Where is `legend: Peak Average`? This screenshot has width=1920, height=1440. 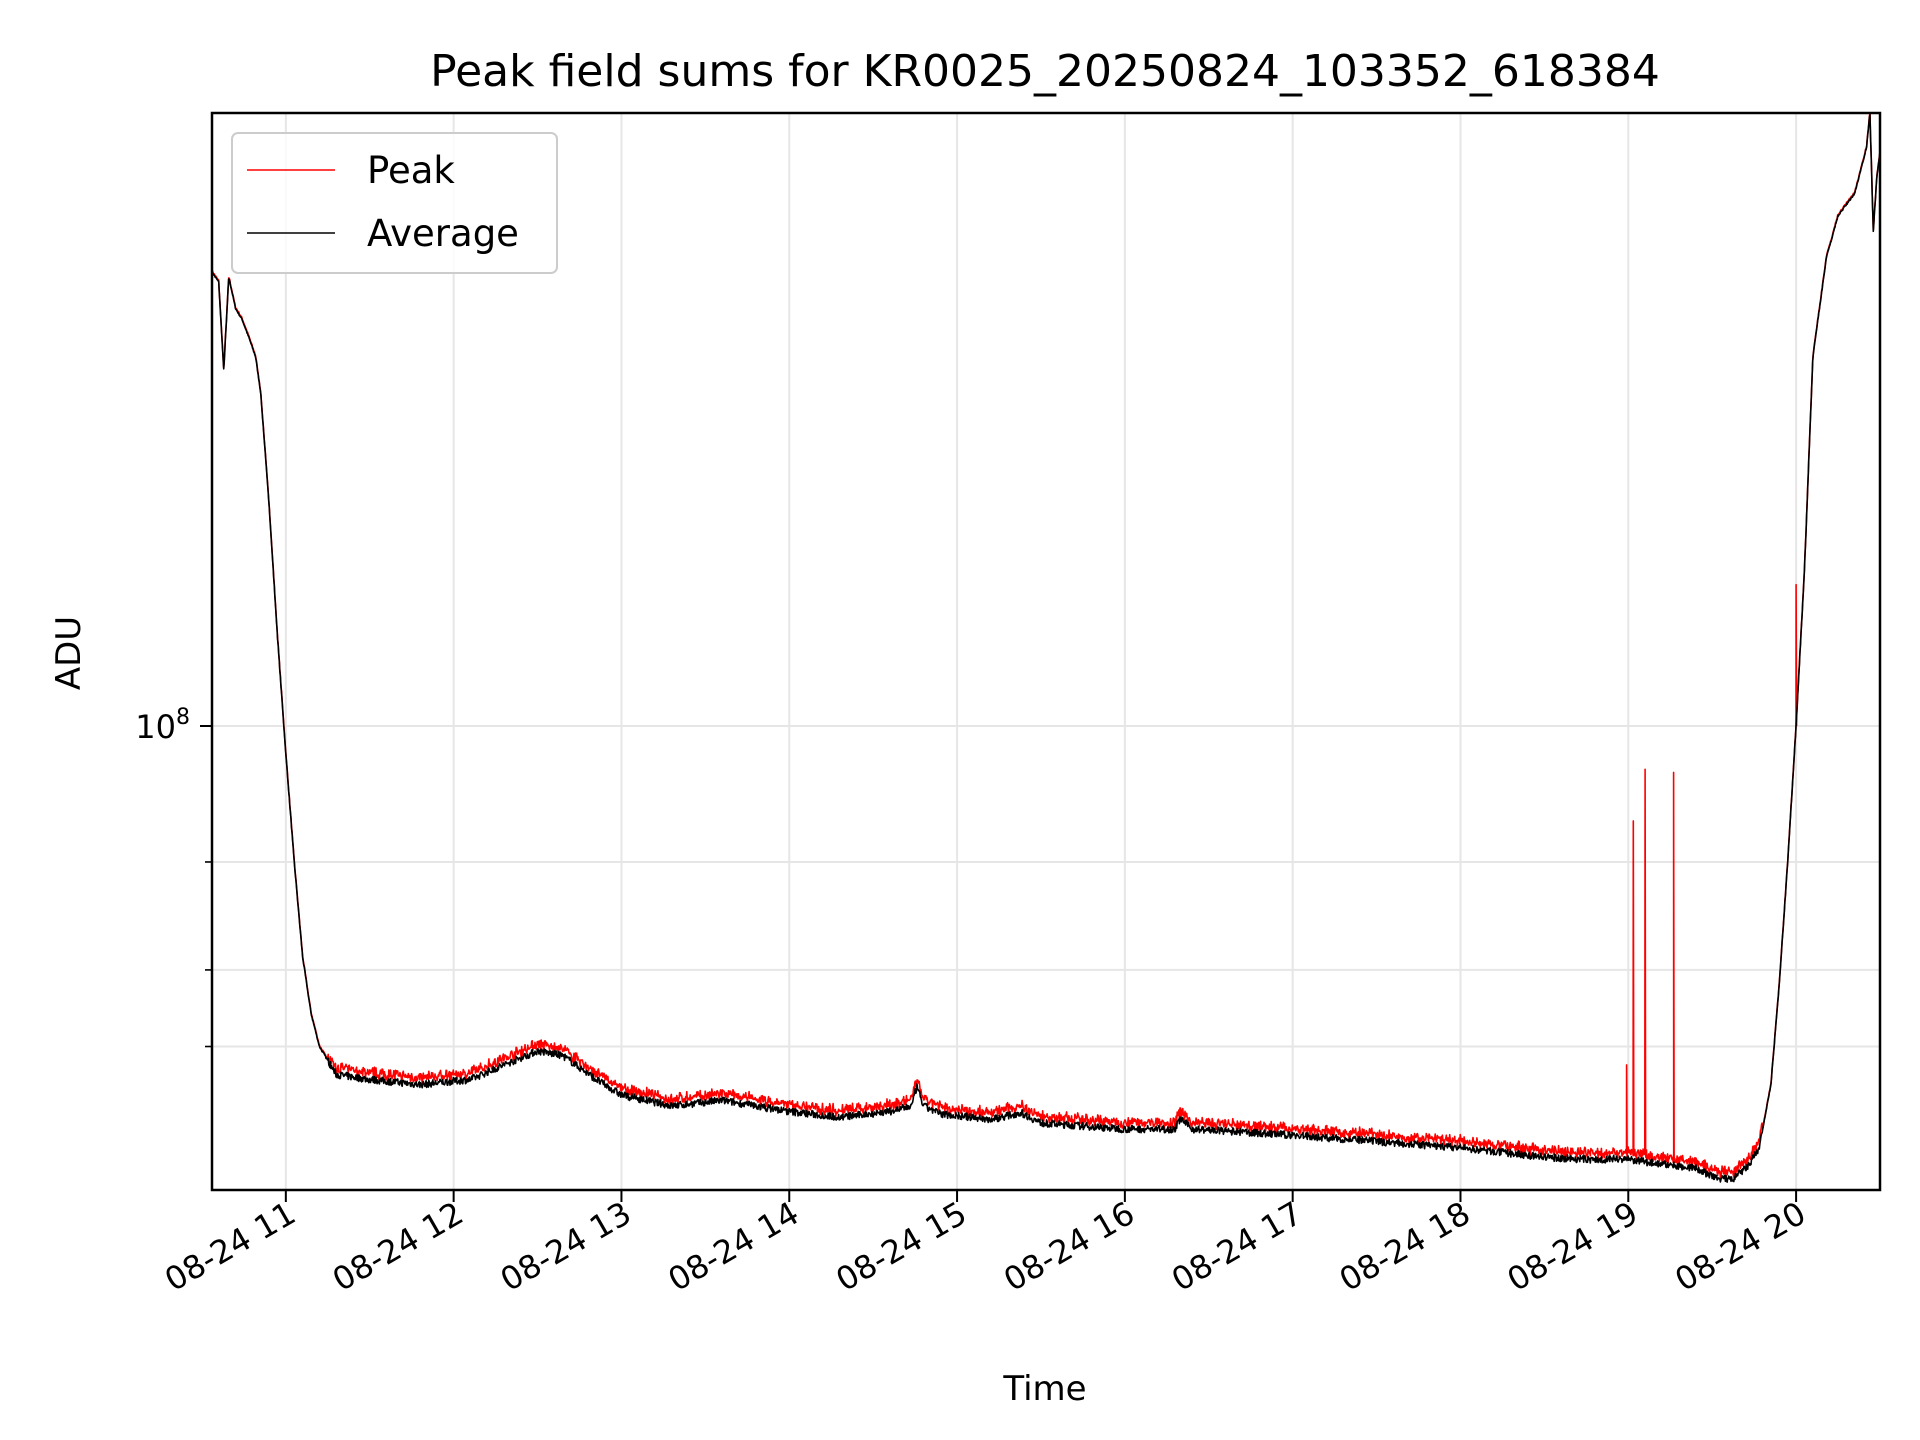
legend: Peak Average is located at coordinates (394, 203).